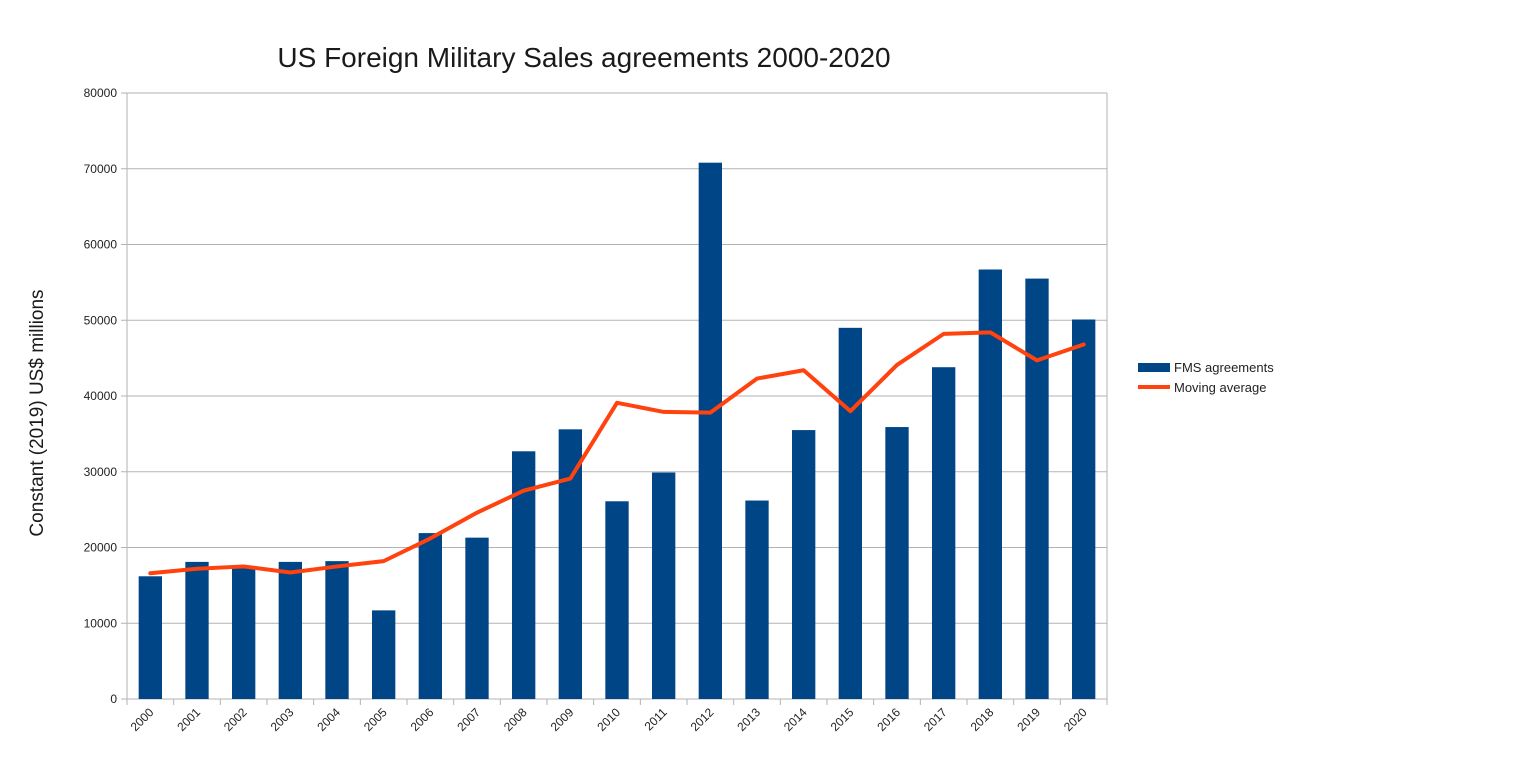  Describe the element at coordinates (842, 719) in the screenshot. I see `x-tick-label: 2015` at that location.